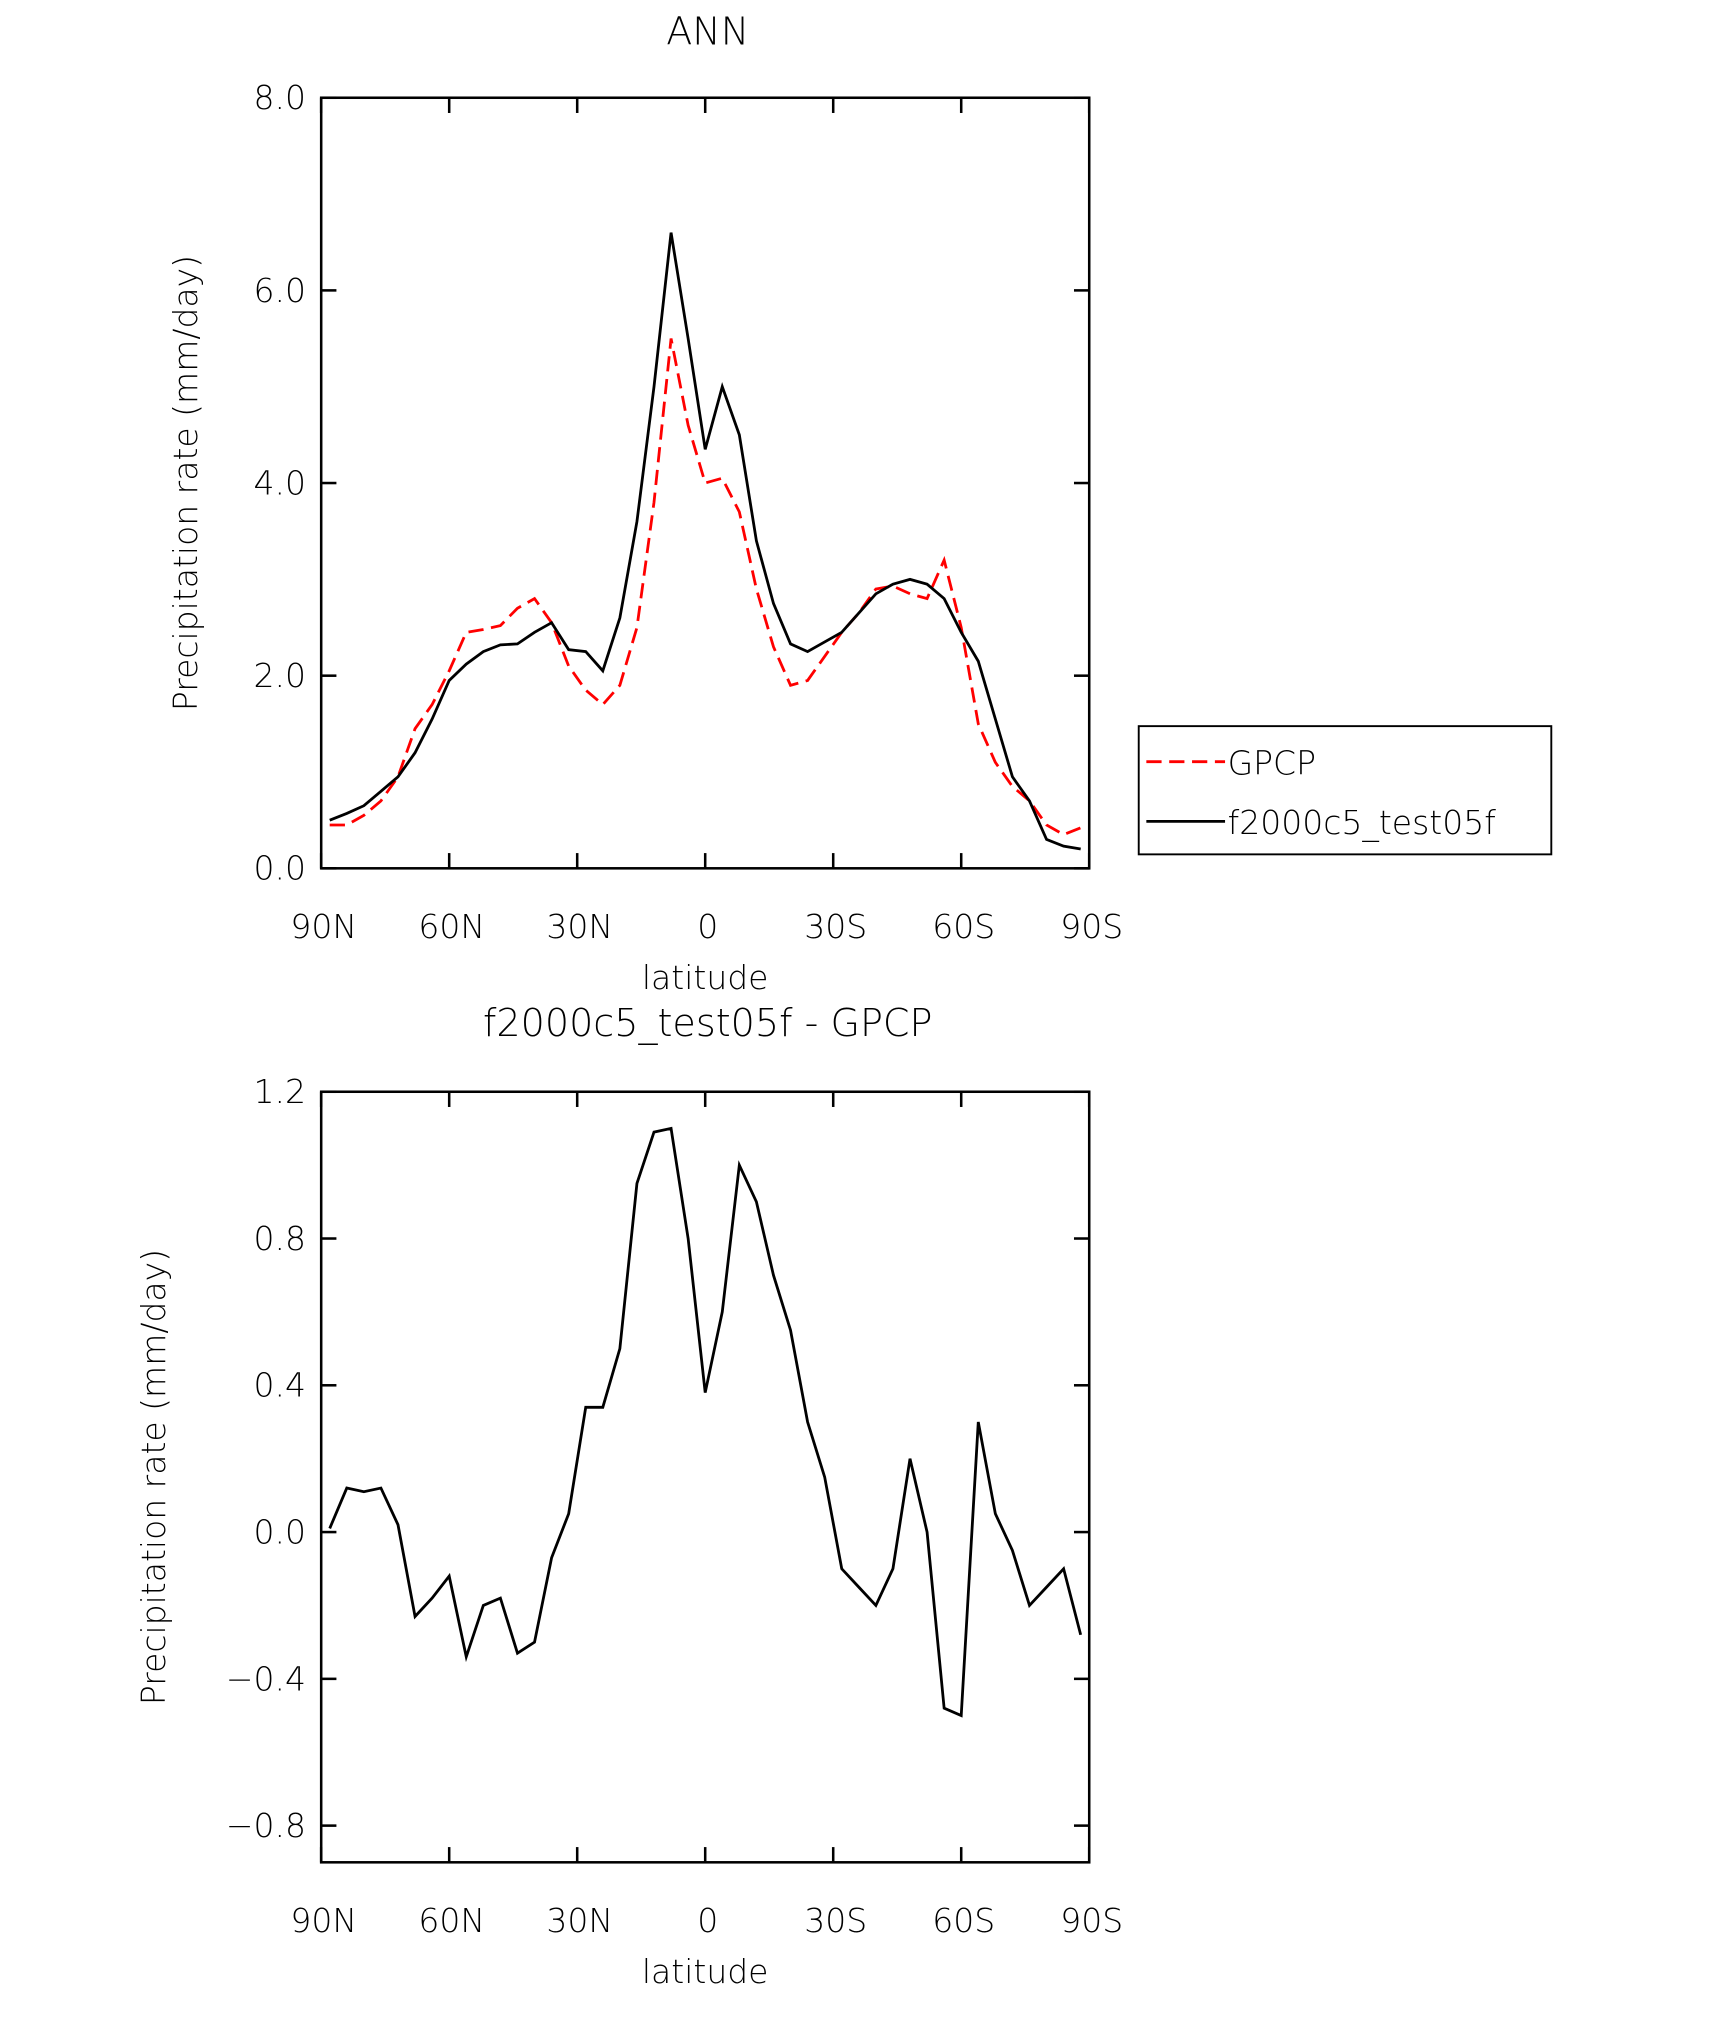  What do you see at coordinates (707, 1023) in the screenshot?
I see `chart-title: f2000c5_test05f - GPCP` at bounding box center [707, 1023].